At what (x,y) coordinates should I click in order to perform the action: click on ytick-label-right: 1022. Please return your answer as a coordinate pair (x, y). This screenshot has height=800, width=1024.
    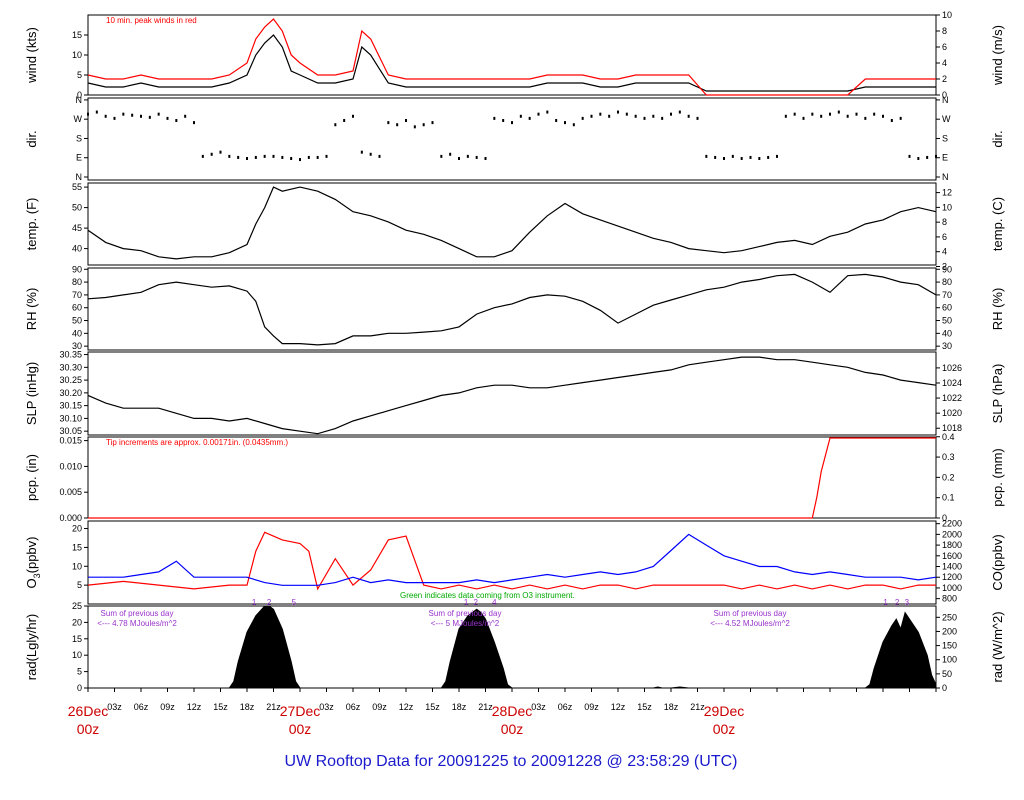
    Looking at the image, I should click on (952, 398).